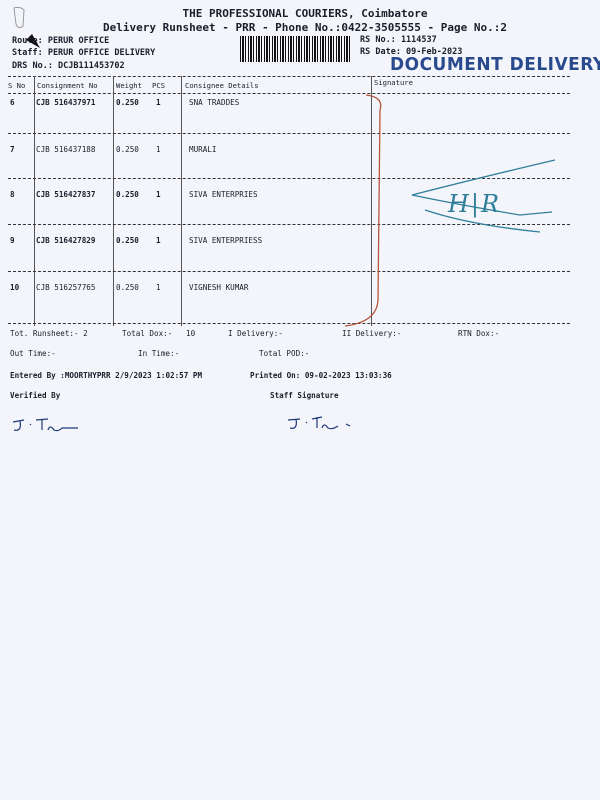  Describe the element at coordinates (321, 375) in the screenshot. I see `printed-on: Printed On: 09-02-2023 13:03:36` at that location.